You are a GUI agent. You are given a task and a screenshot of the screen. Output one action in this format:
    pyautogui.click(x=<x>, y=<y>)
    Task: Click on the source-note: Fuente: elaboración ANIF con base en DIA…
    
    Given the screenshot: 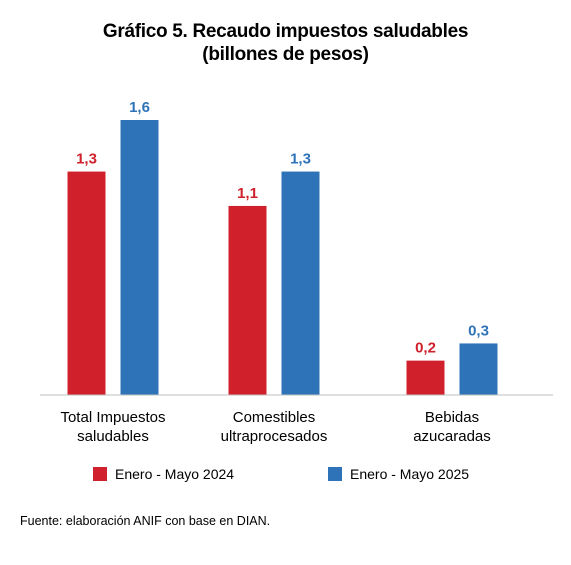 What is the action you would take?
    pyautogui.click(x=145, y=521)
    